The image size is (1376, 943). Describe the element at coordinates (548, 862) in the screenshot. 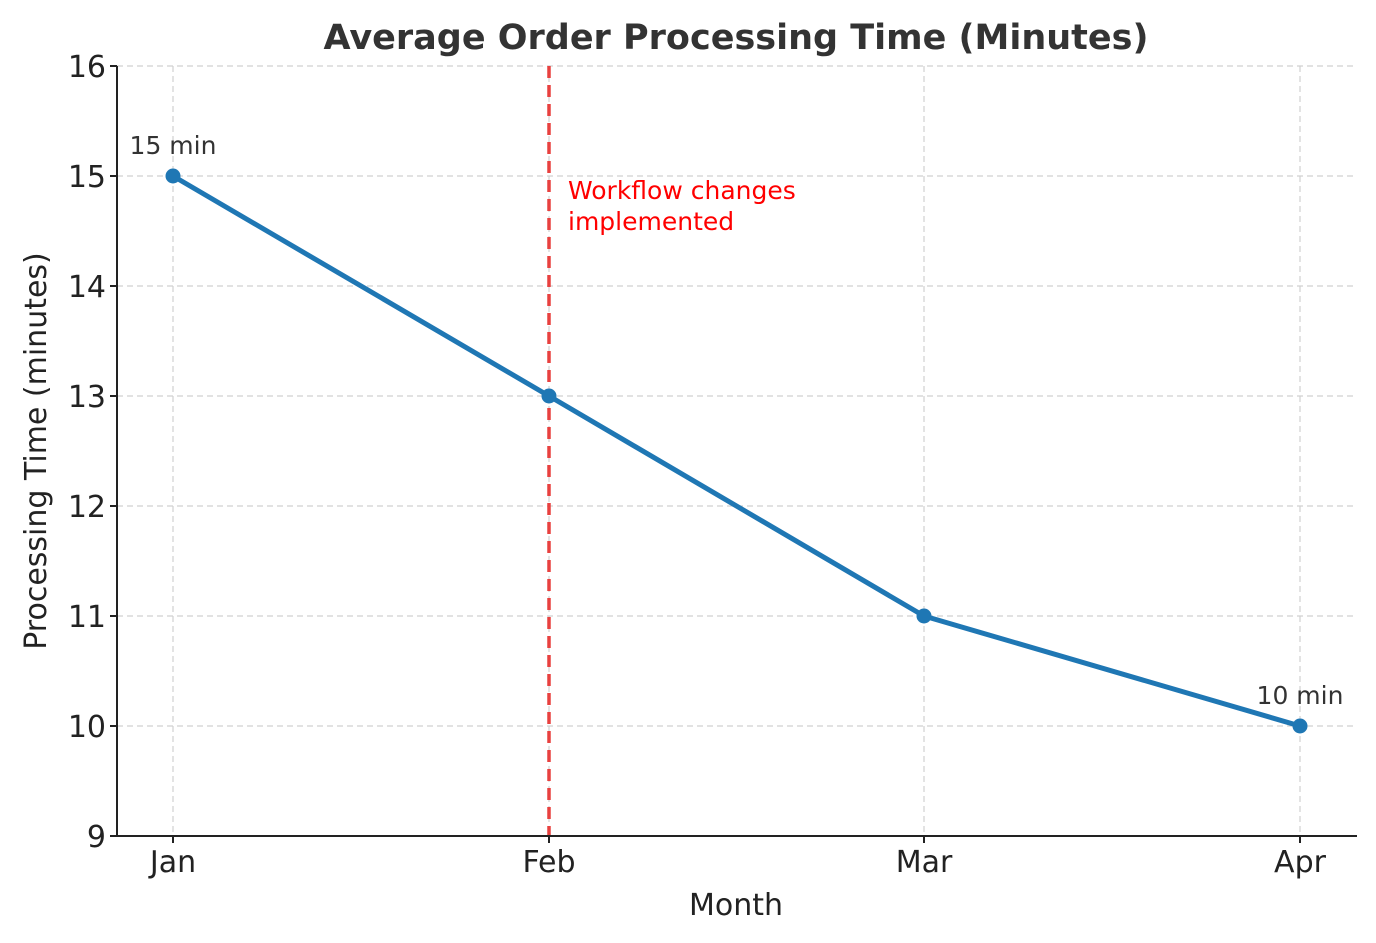

I see `x-tick-label: Feb` at that location.